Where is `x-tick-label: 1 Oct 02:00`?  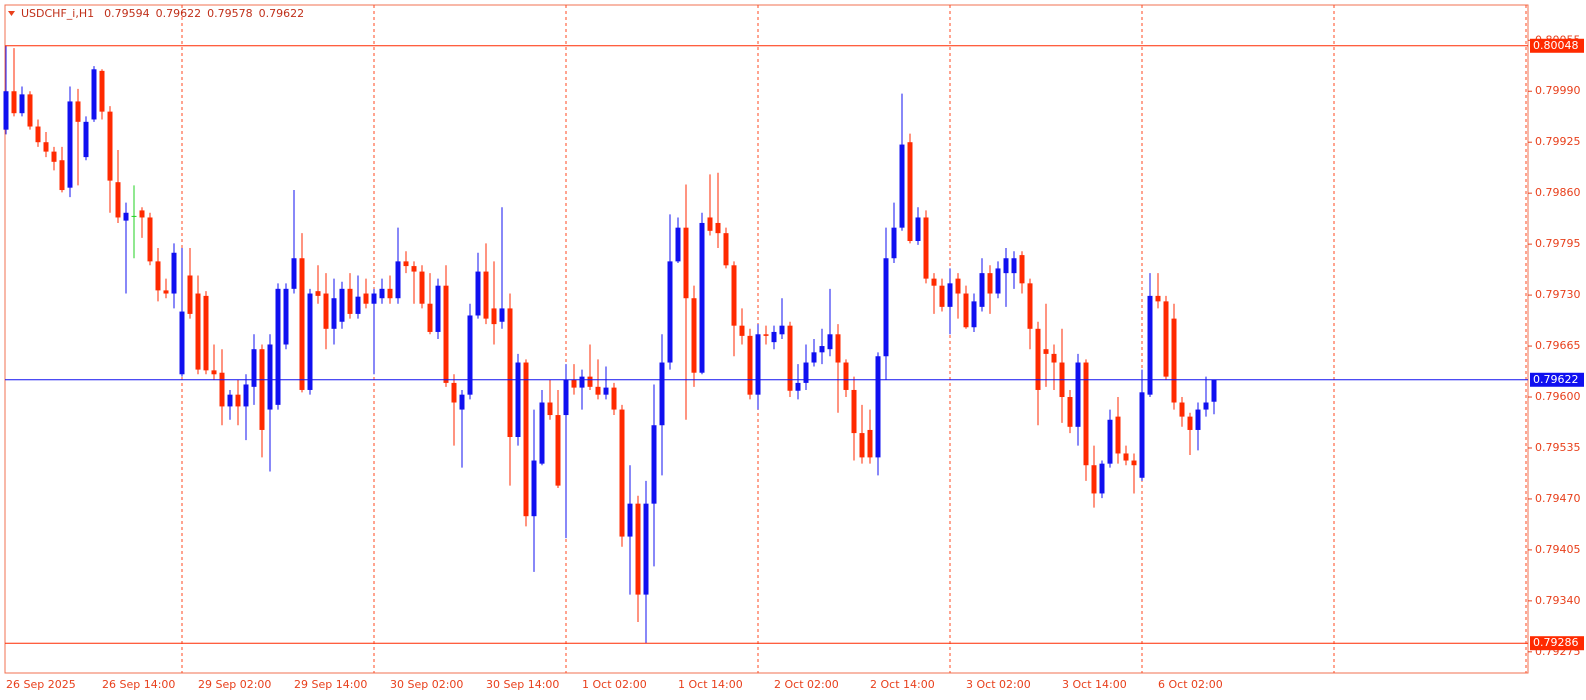
x-tick-label: 1 Oct 02:00 is located at coordinates (614, 684).